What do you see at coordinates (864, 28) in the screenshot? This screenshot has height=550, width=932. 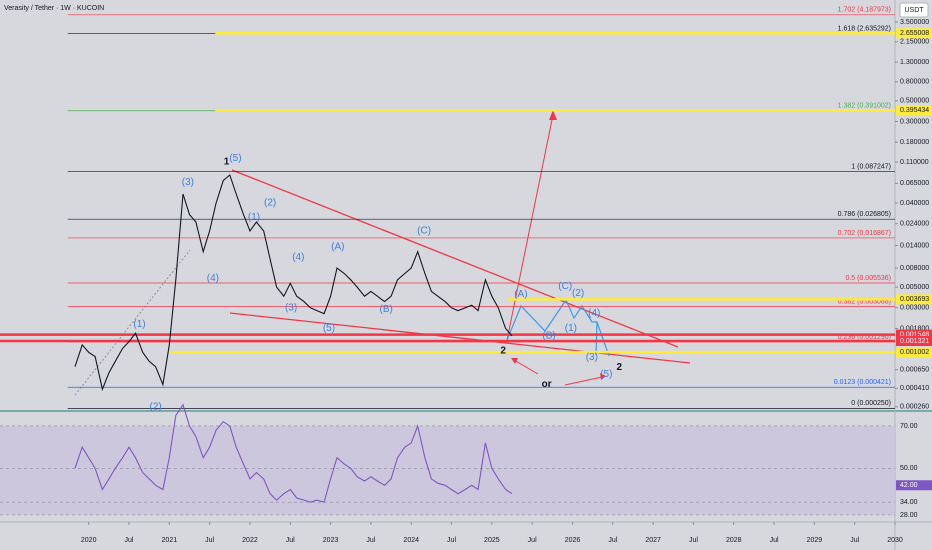 I see `fib-label: 1.618 (2.635292)` at bounding box center [864, 28].